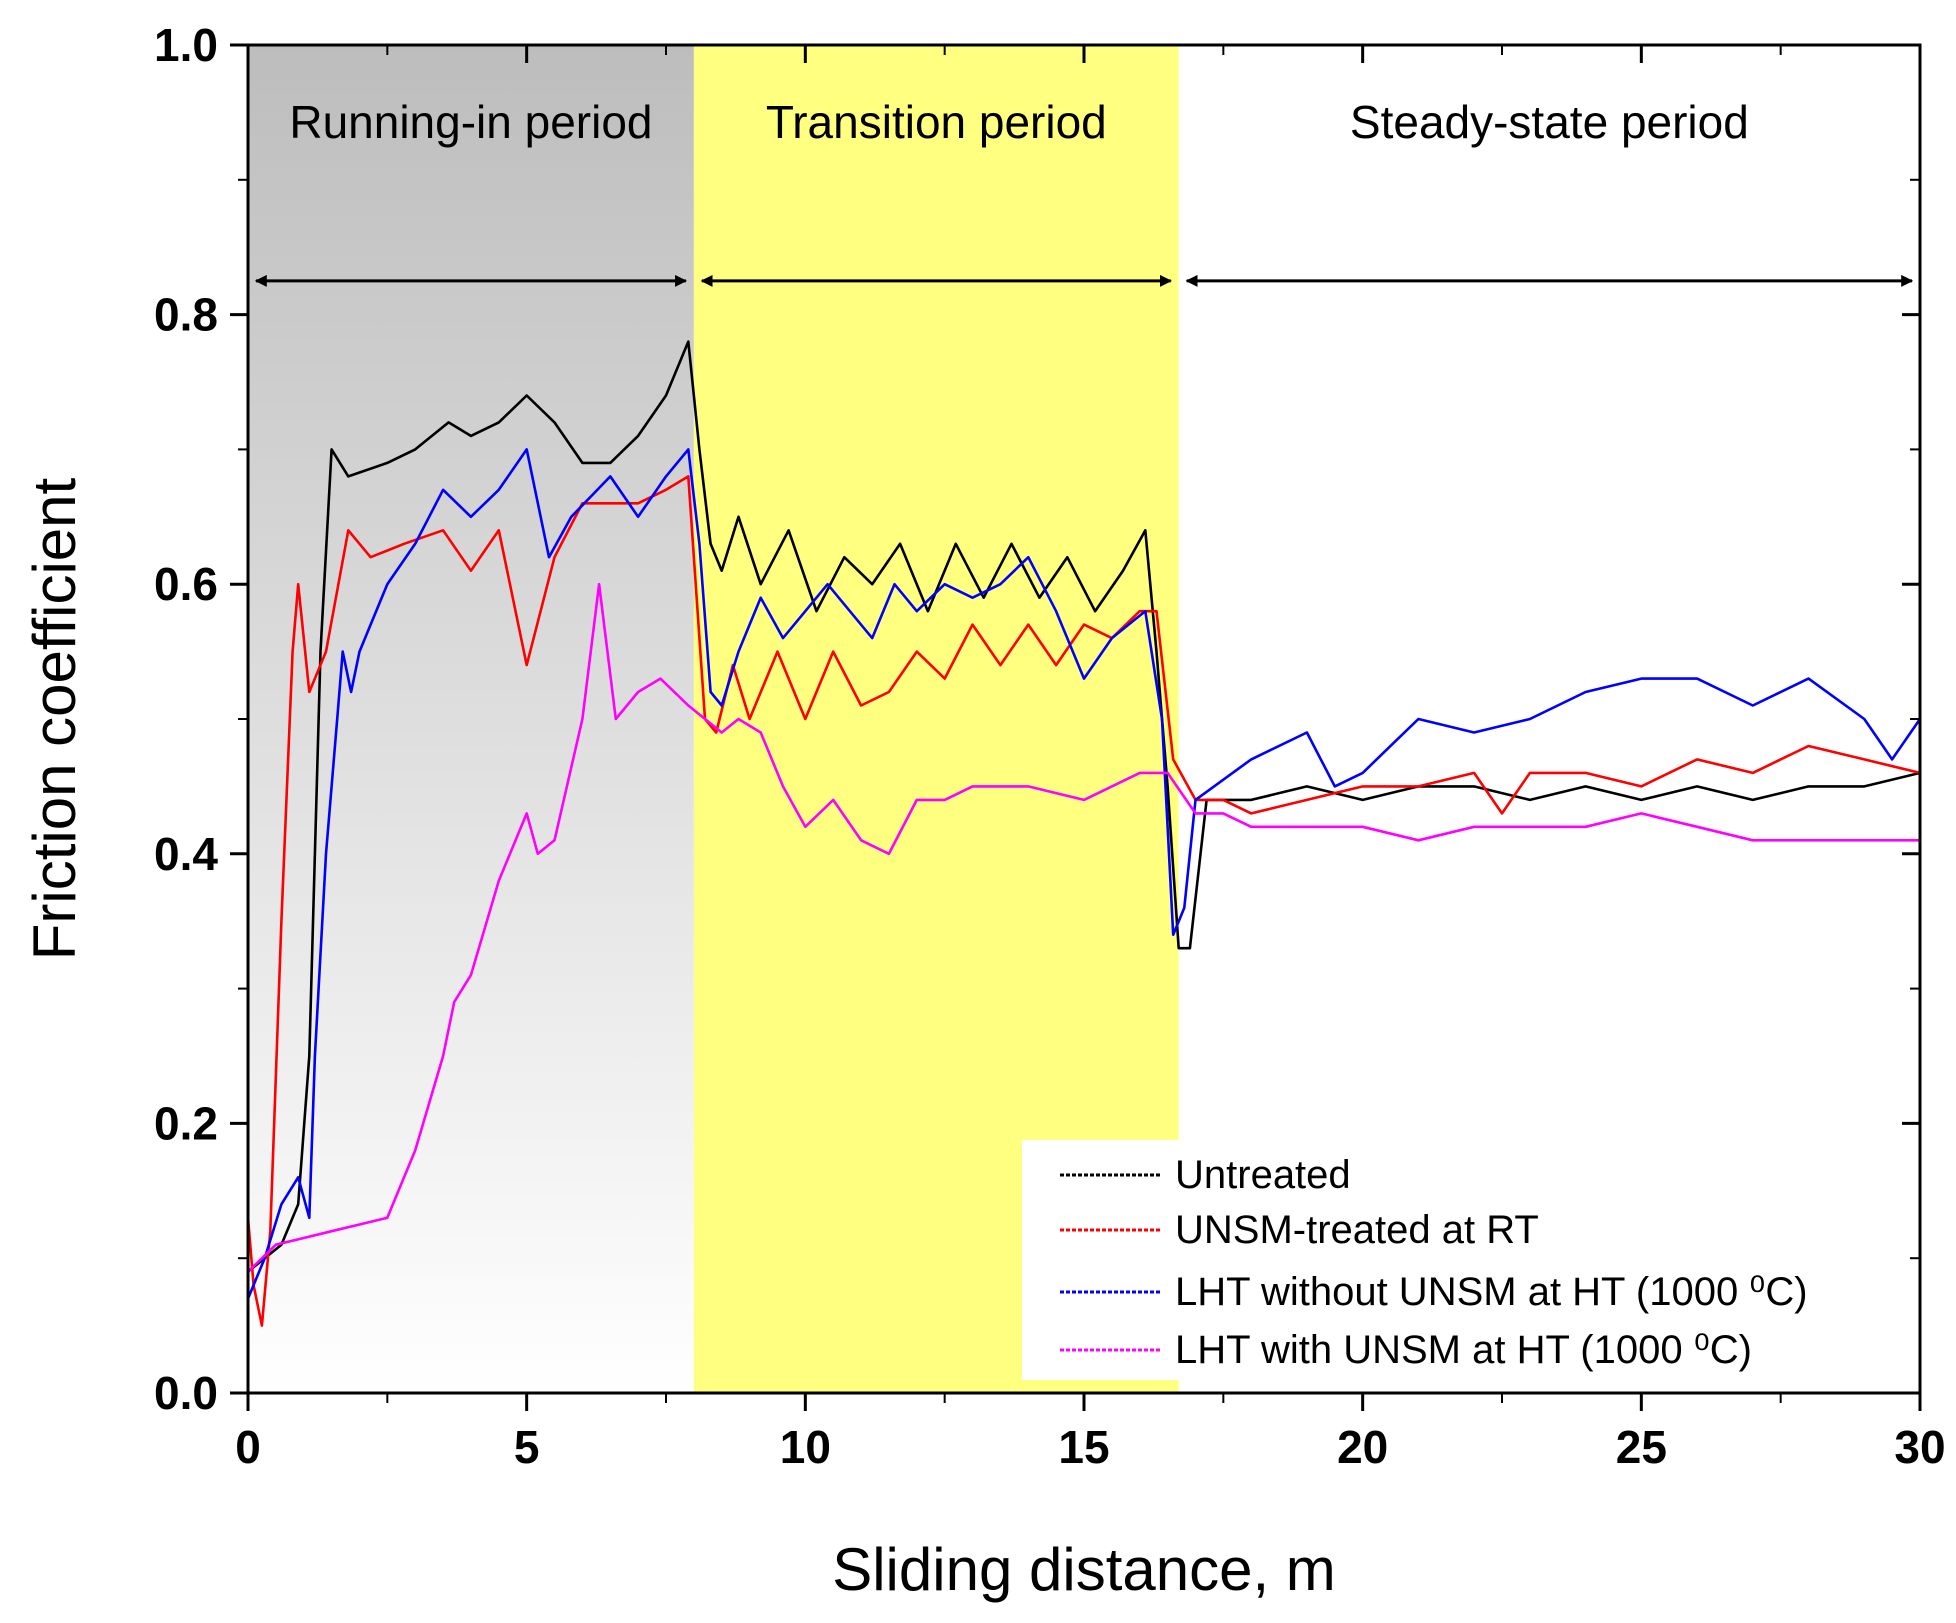  What do you see at coordinates (186, 1393) in the screenshot?
I see `y-tick-label: 0.0` at bounding box center [186, 1393].